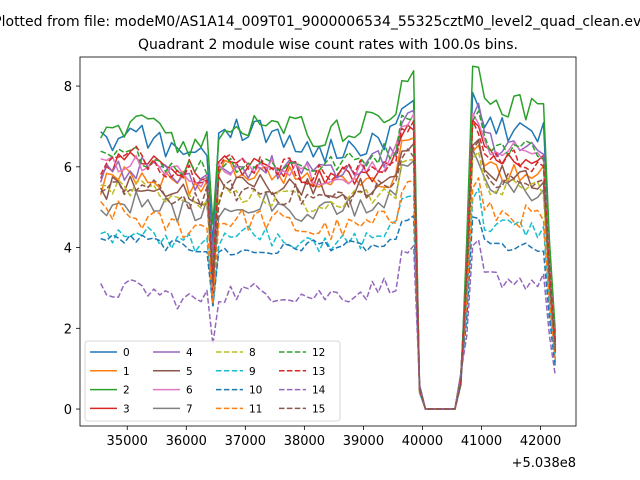 The image size is (640, 480). Describe the element at coordinates (68, 249) in the screenshot. I see `y-tick-label: 4` at that location.